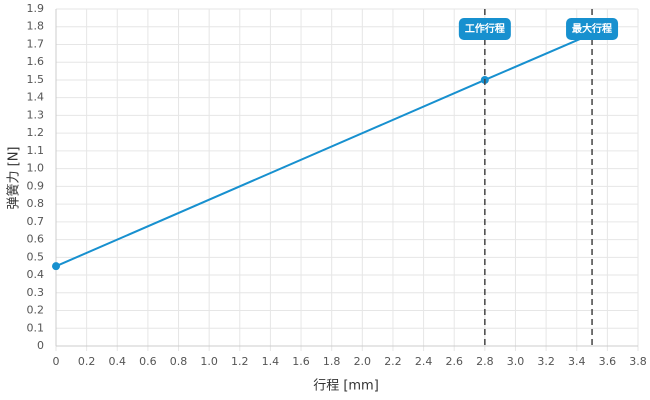 This screenshot has height=400, width=650. Describe the element at coordinates (36, 310) in the screenshot. I see `y-tick-label: 0.2` at that location.